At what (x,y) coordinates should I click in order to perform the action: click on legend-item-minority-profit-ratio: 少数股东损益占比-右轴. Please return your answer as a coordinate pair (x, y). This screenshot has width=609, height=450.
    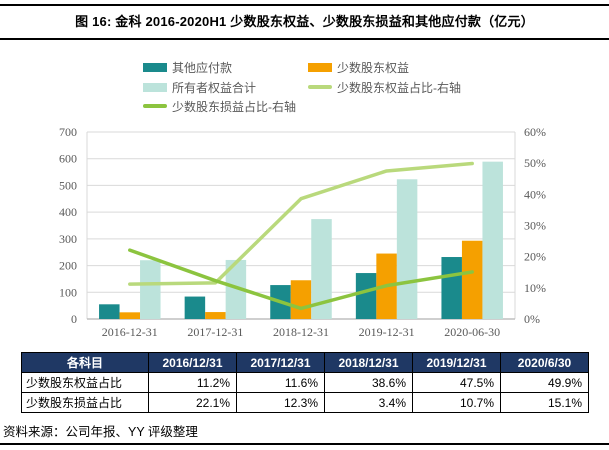
    Looking at the image, I should click on (219, 106).